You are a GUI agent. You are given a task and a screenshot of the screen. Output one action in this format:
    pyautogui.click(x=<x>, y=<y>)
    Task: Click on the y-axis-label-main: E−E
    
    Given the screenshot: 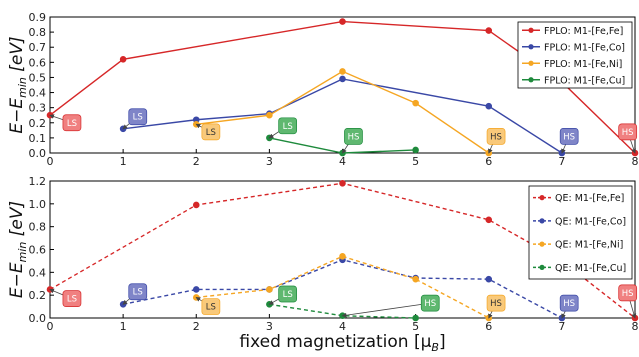 What is the action you would take?
    pyautogui.click(x=17, y=280)
    